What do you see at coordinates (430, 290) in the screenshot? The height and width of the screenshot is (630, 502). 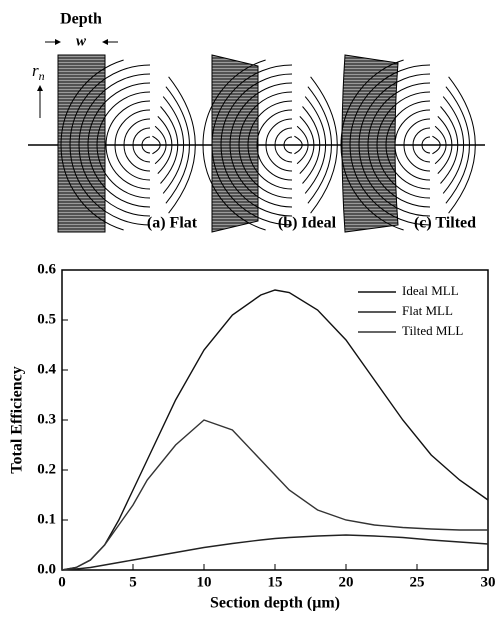 I see `legend-label: Ideal MLL` at bounding box center [430, 290].